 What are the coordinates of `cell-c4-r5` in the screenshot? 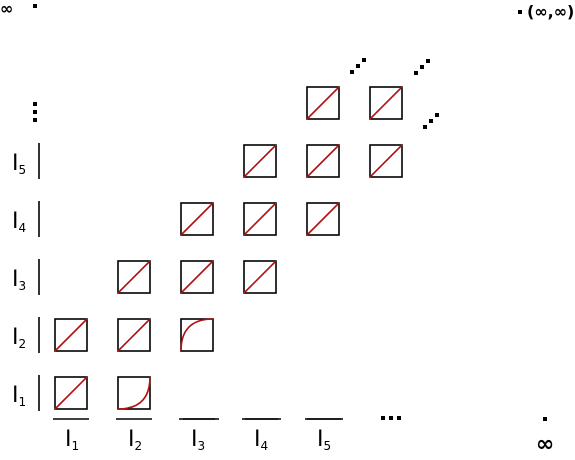 It's located at (260, 161).